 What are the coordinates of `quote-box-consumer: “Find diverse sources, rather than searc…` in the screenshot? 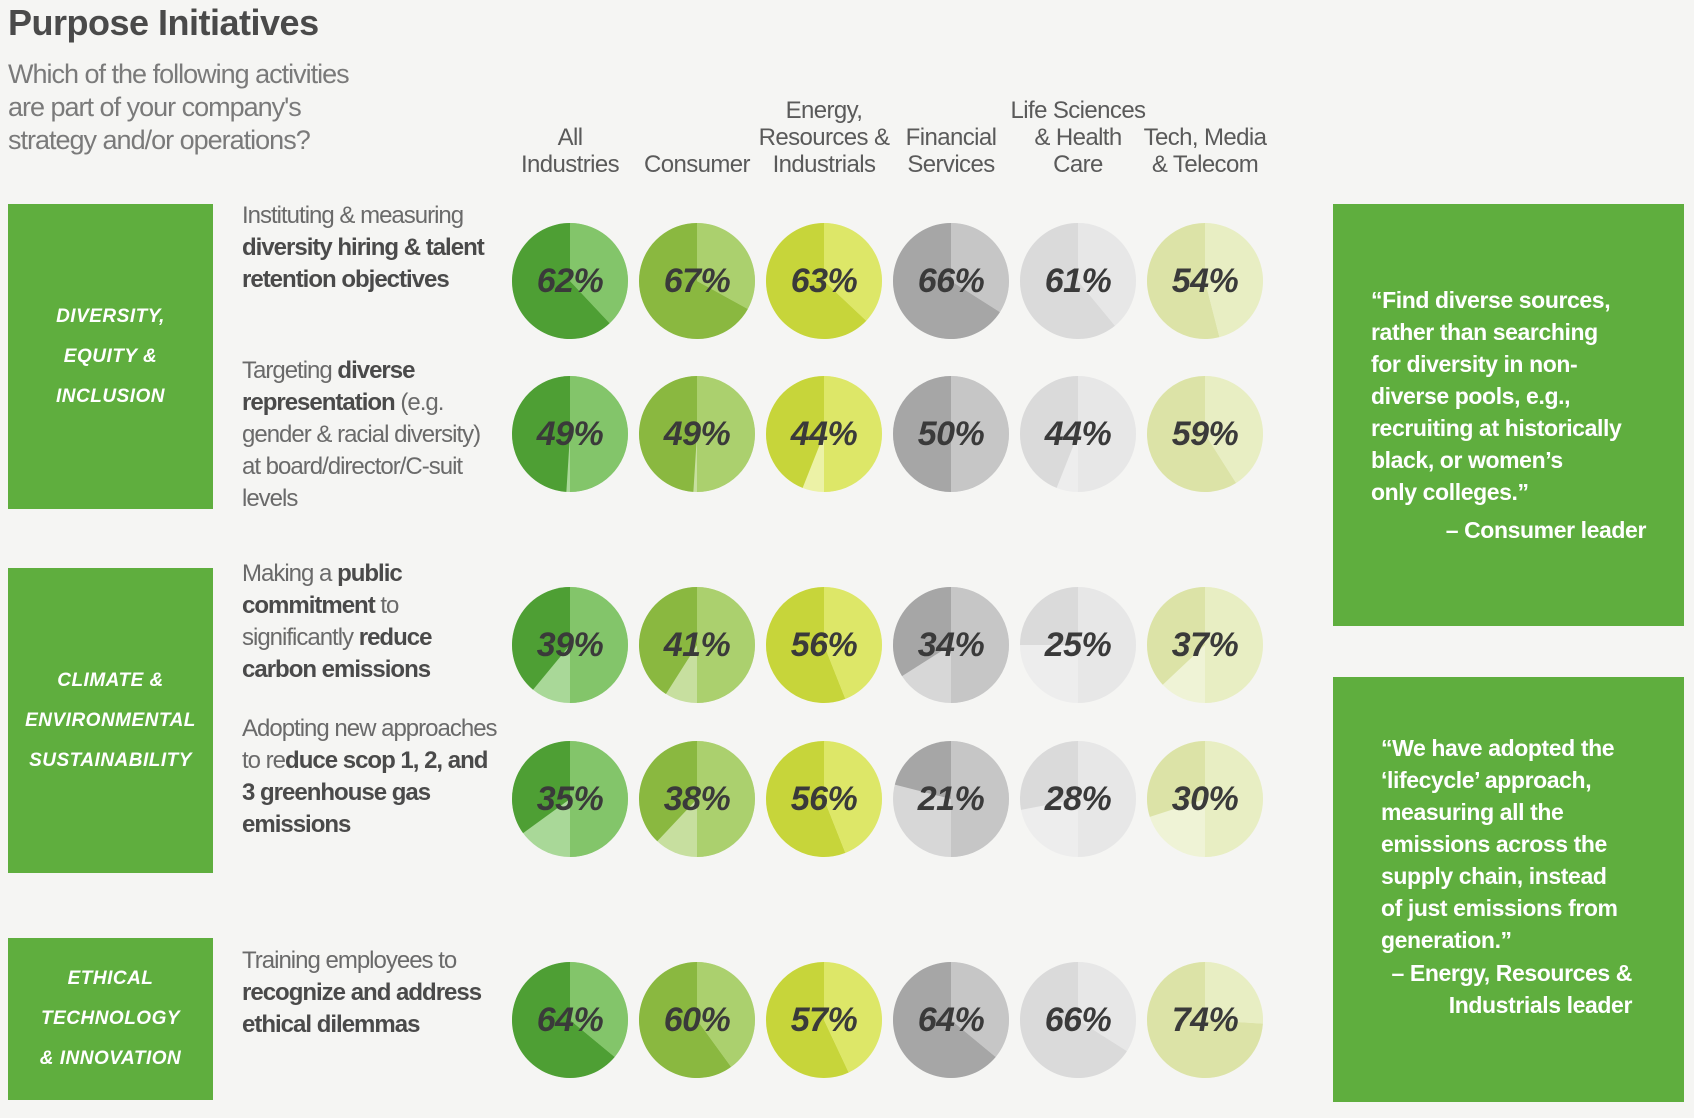 It's located at (1508, 415).